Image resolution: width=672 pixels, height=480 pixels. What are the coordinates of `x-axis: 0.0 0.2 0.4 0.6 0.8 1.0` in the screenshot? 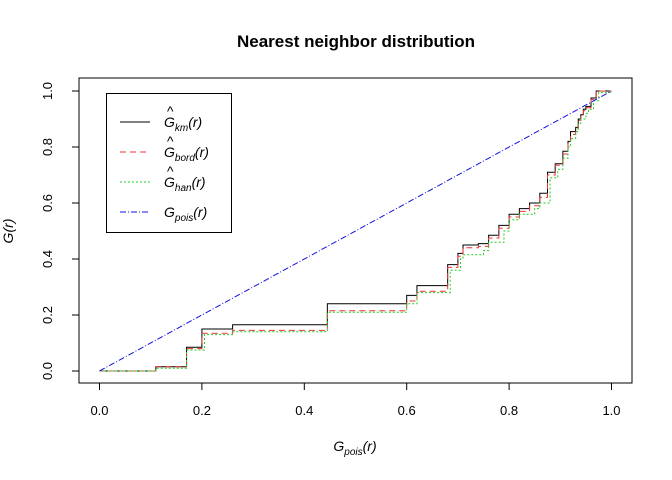 It's located at (355, 400).